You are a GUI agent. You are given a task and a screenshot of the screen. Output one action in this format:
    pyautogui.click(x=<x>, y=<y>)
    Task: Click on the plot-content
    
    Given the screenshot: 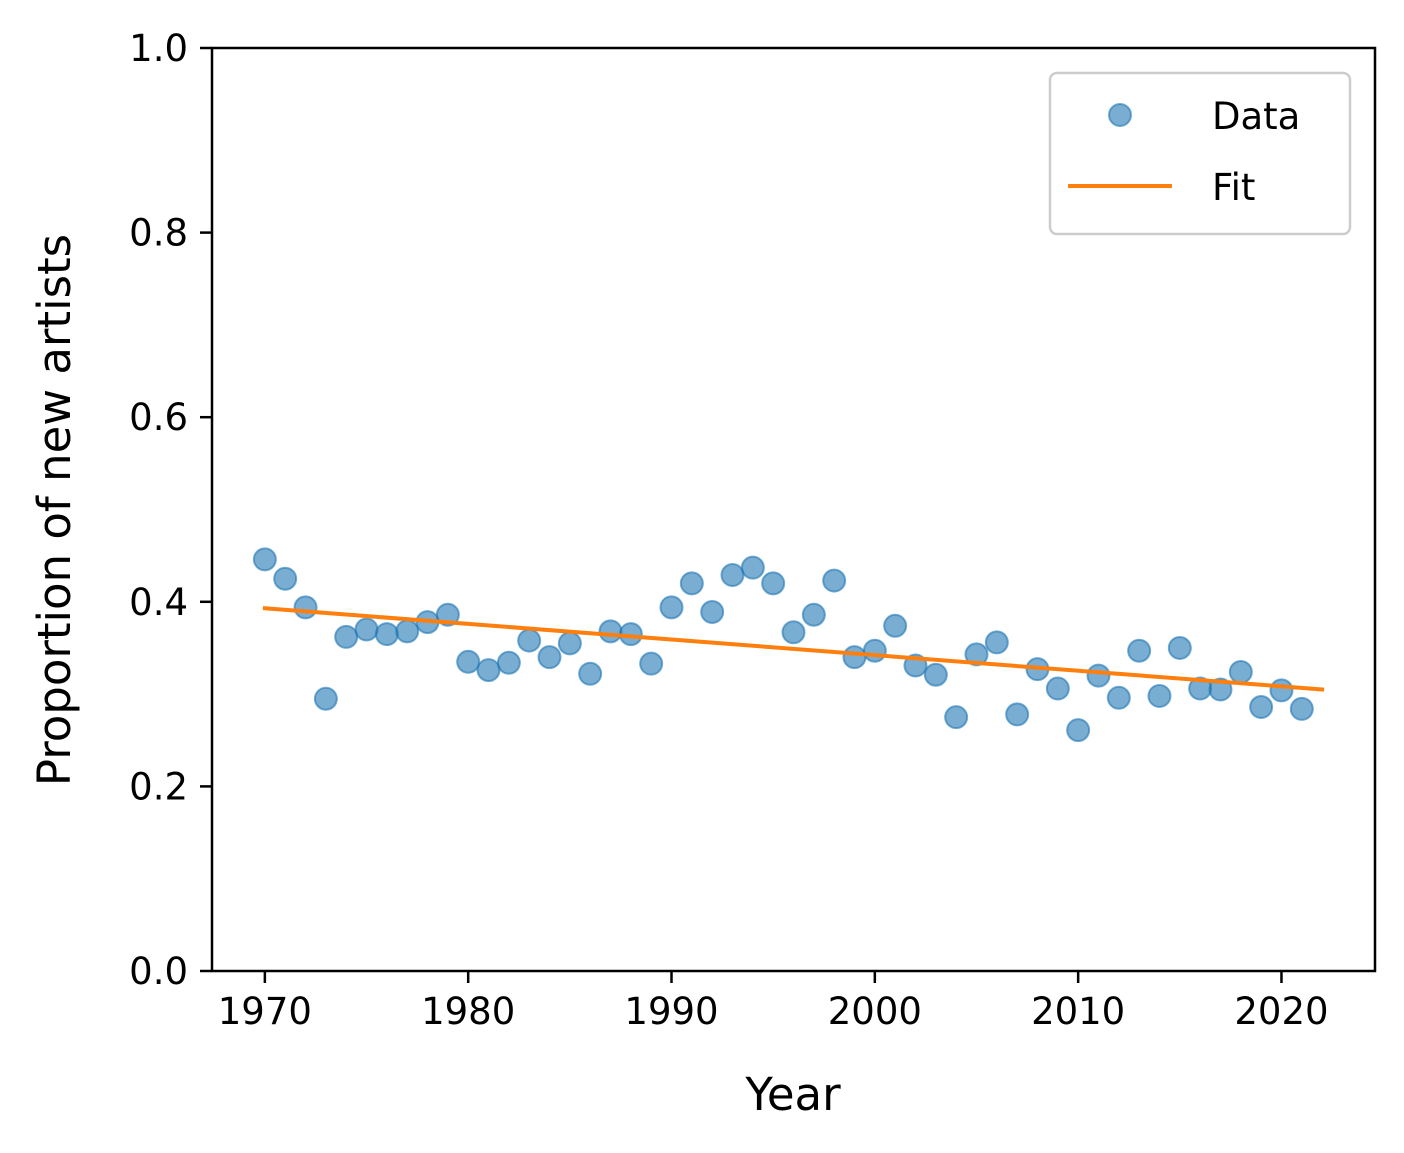 What is the action you would take?
    pyautogui.click(x=788, y=645)
    